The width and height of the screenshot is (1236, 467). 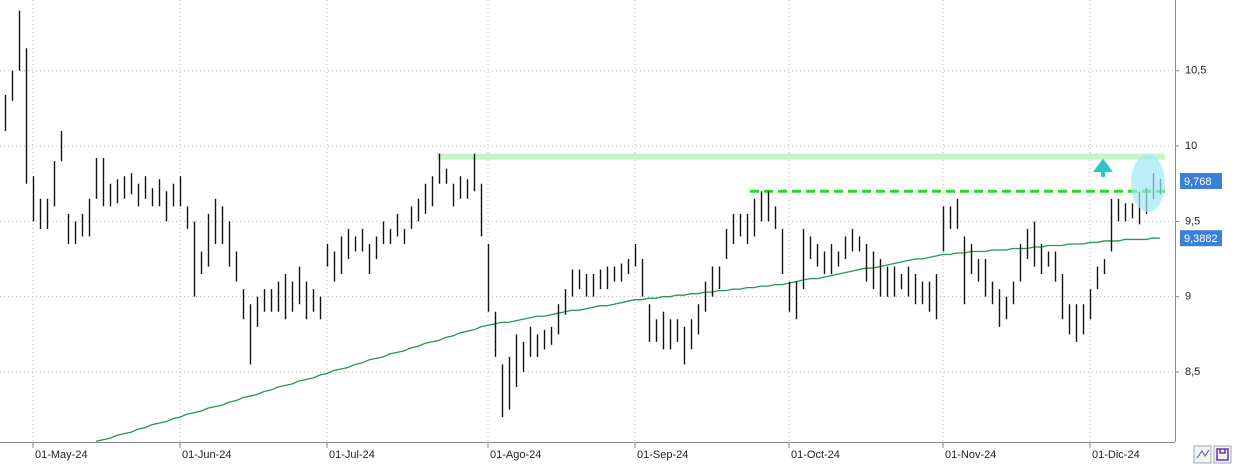 What do you see at coordinates (662, 455) in the screenshot?
I see `x-tick-label: 01-Sep-24` at bounding box center [662, 455].